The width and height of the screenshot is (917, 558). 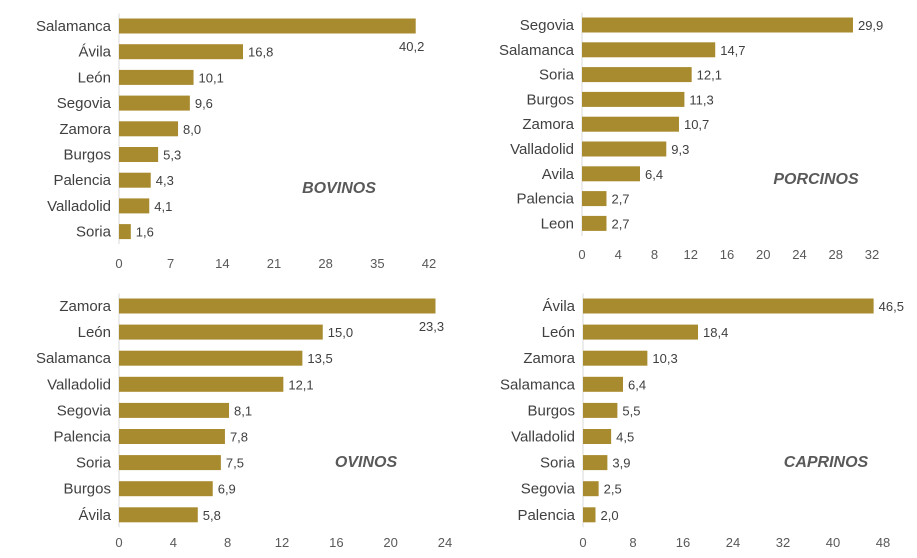 What do you see at coordinates (833, 542) in the screenshot?
I see `x-tick-label: 40` at bounding box center [833, 542].